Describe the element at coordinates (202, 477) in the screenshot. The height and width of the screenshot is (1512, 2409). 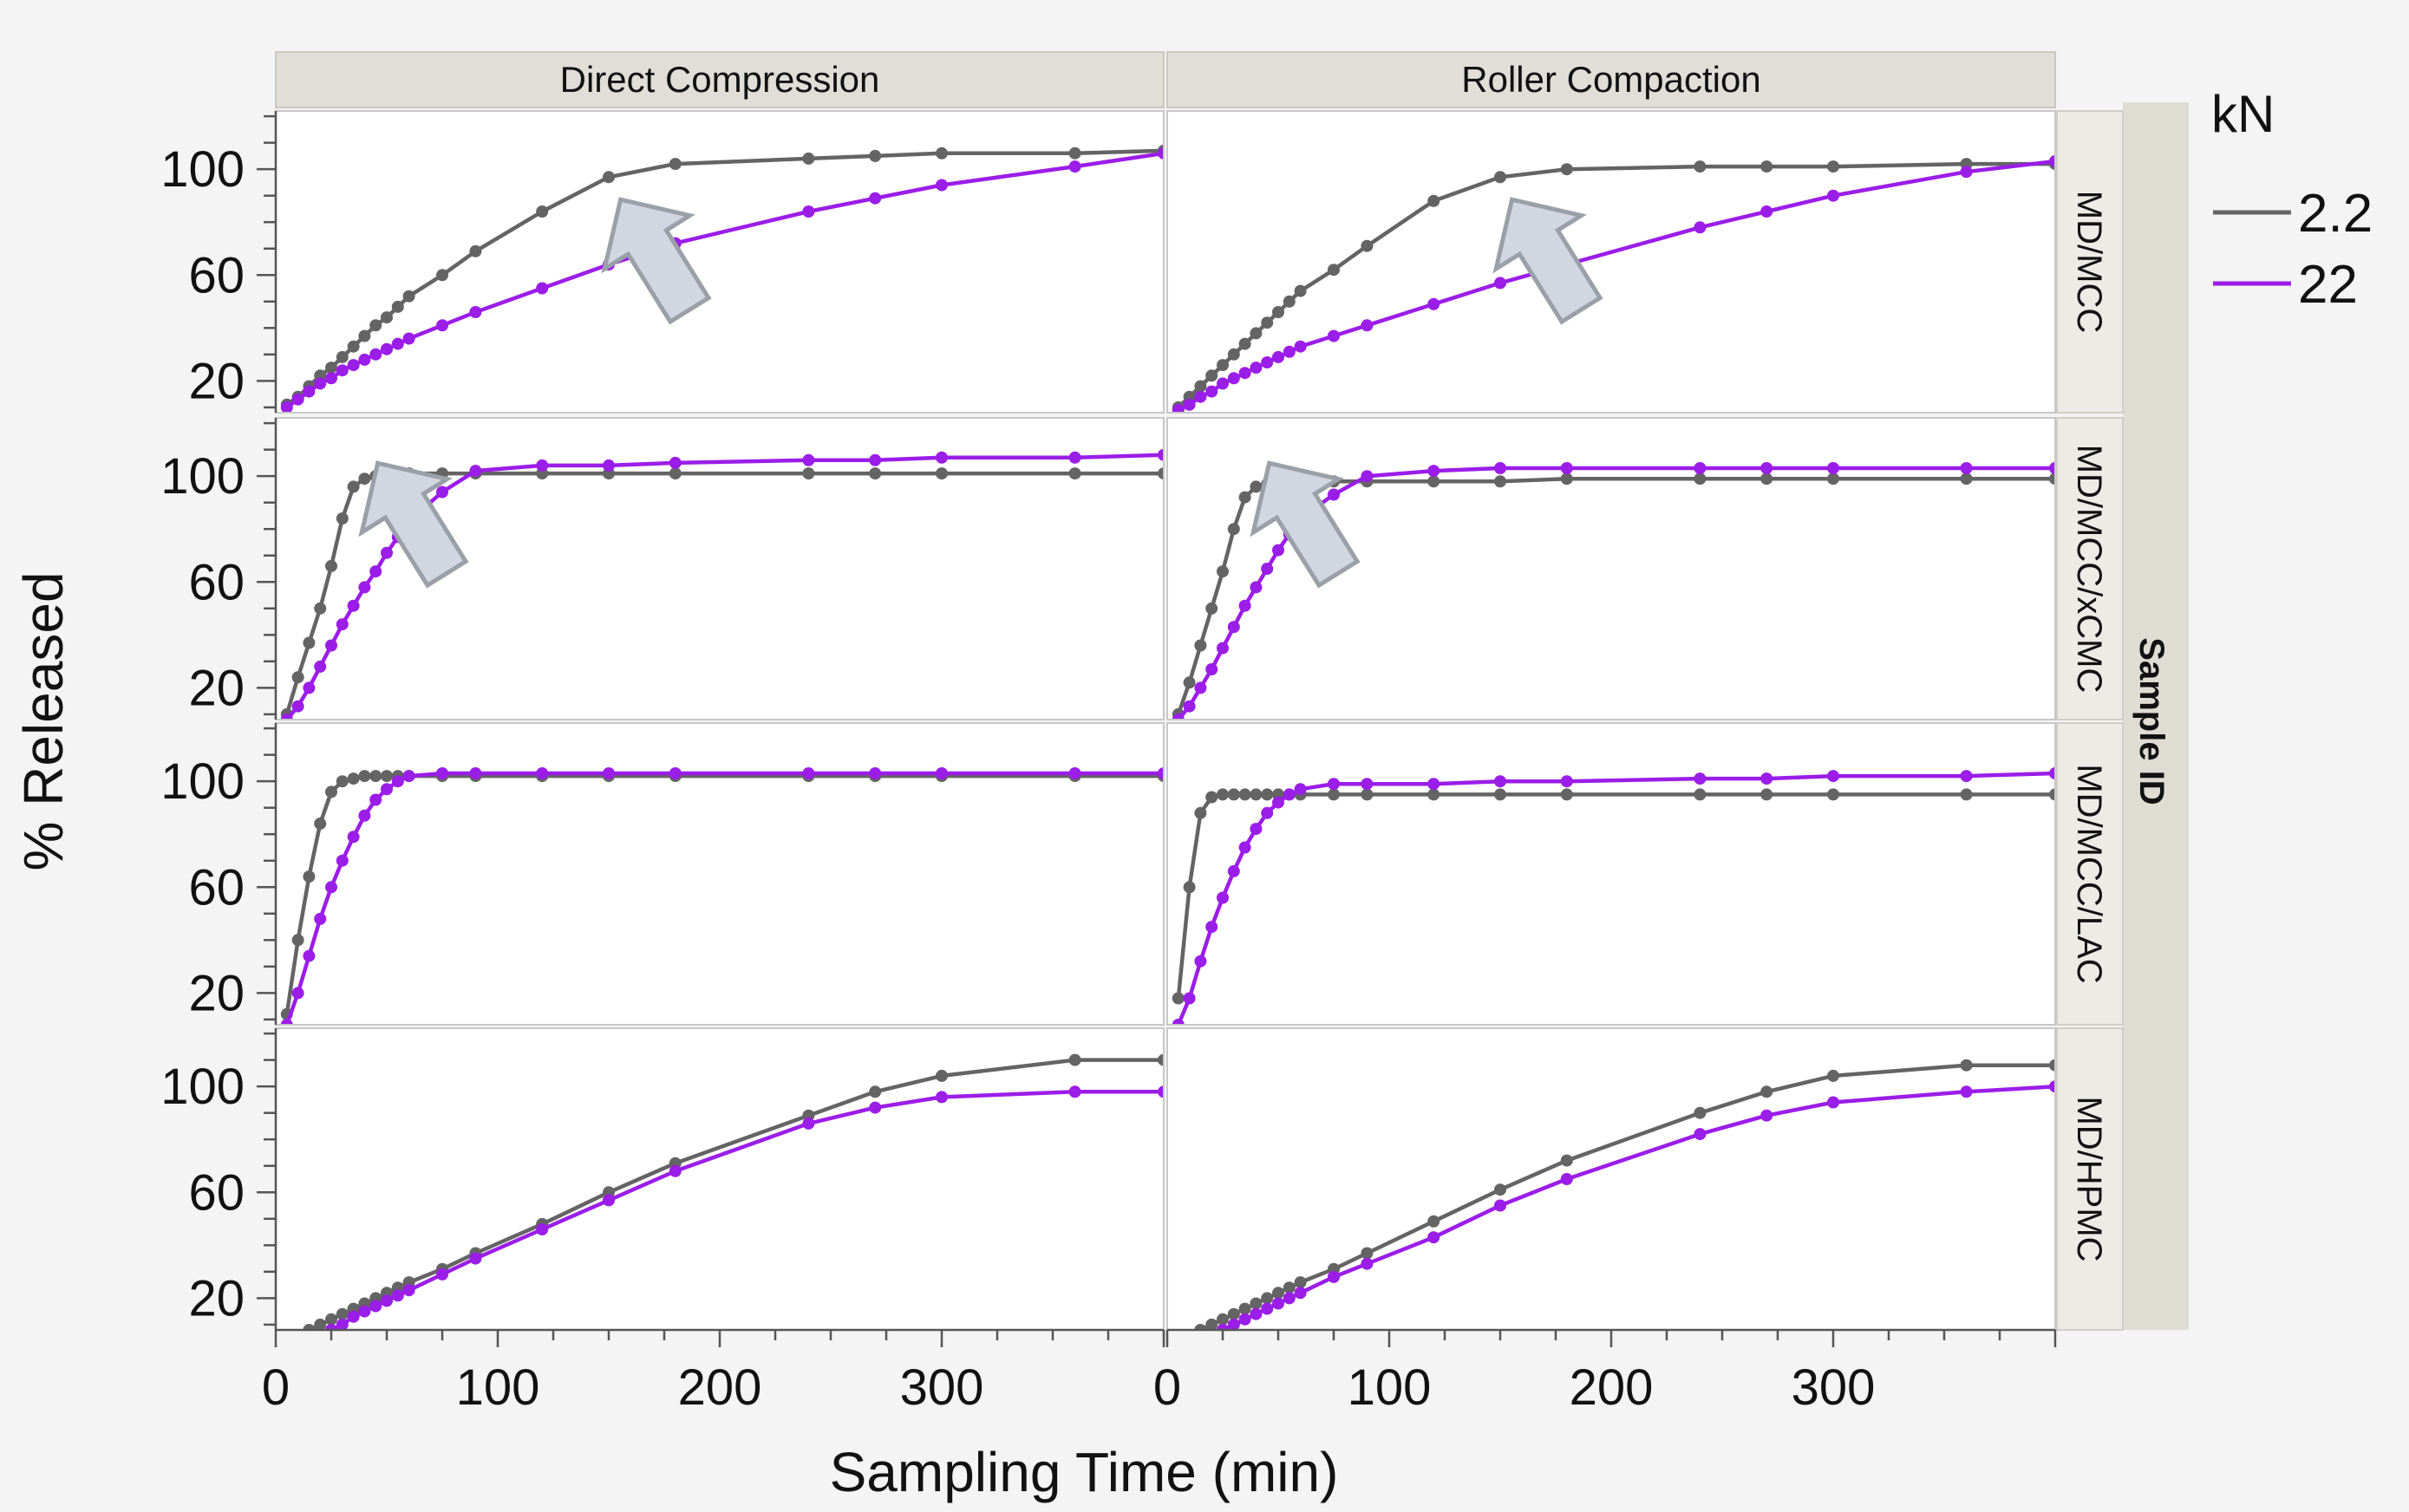
I see `y-tick-label: 100` at that location.